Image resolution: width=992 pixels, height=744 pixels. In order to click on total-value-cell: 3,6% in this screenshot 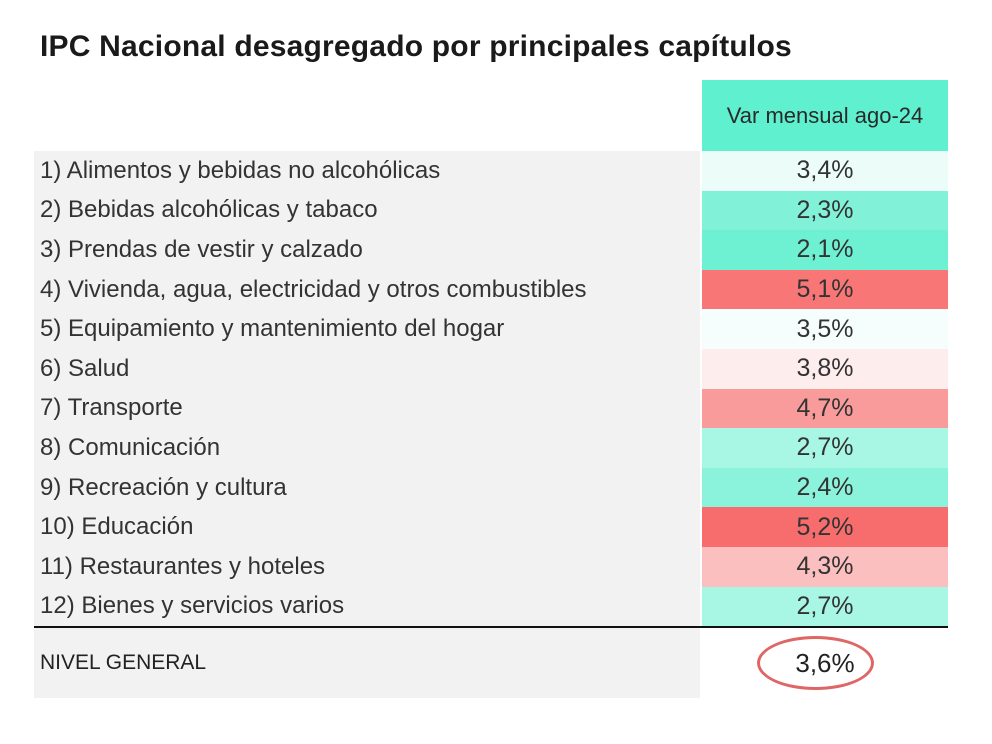, I will do `click(825, 663)`.